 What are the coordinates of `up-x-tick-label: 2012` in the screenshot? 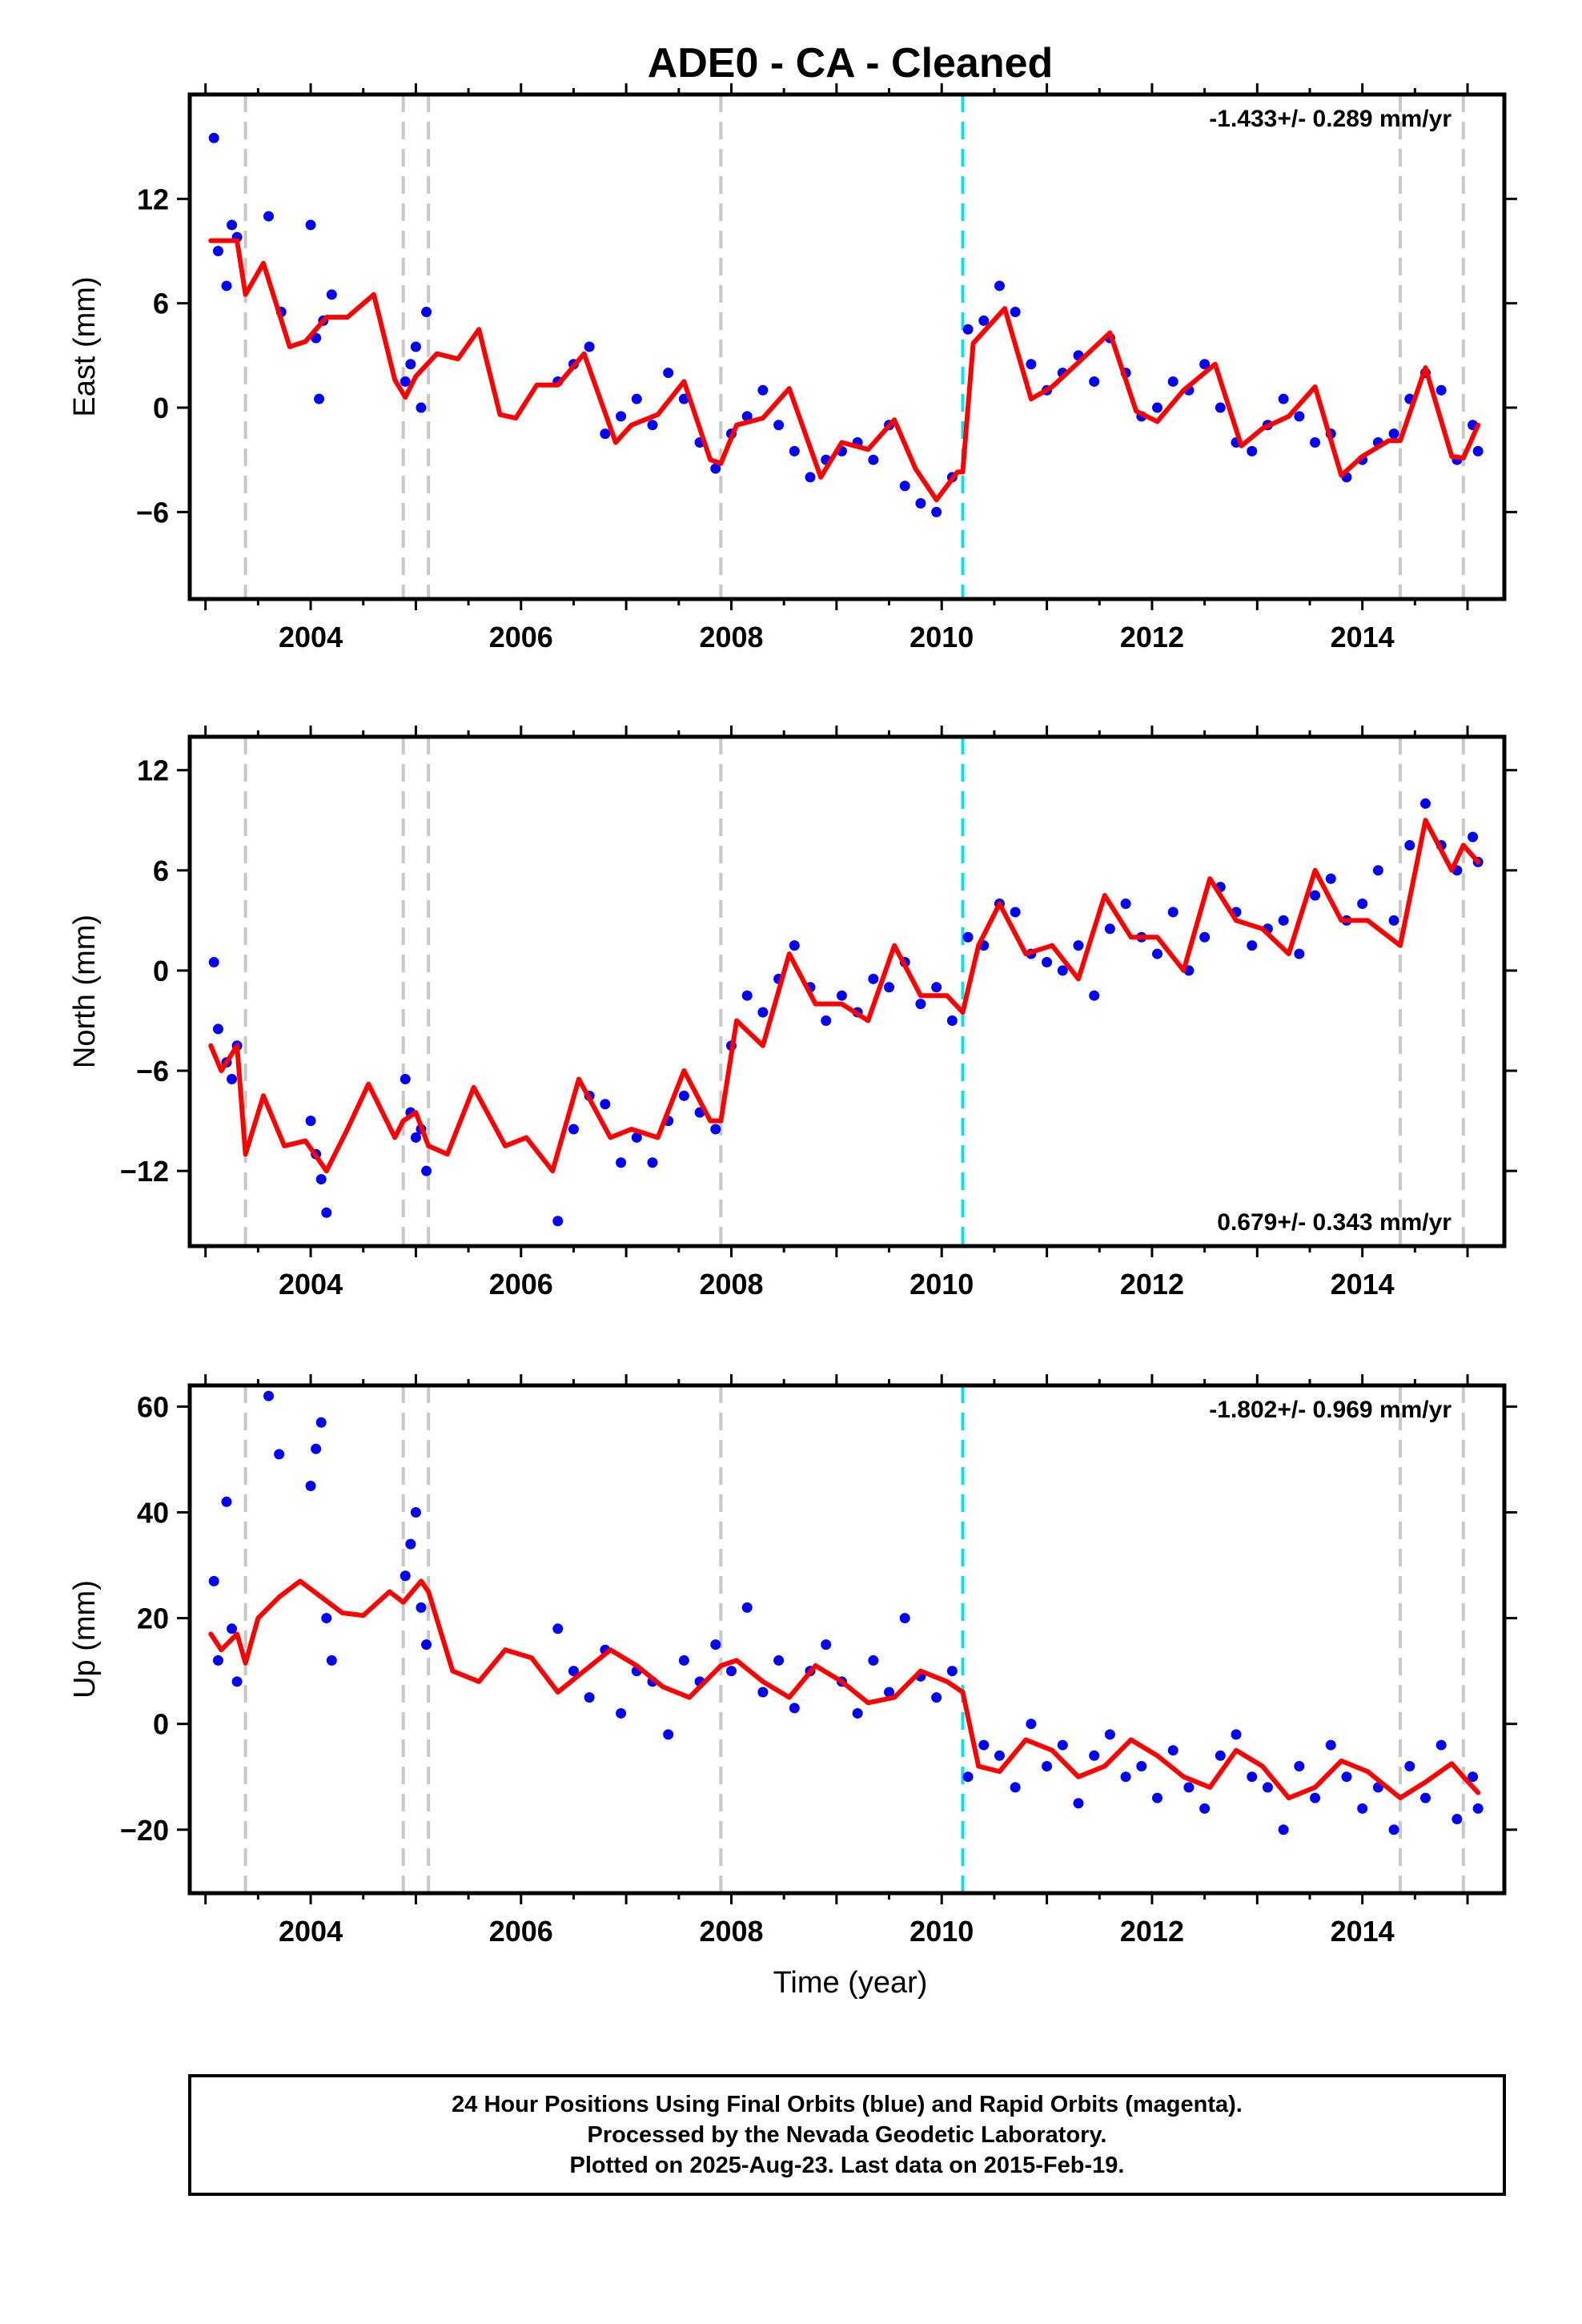 It's located at (1152, 1931).